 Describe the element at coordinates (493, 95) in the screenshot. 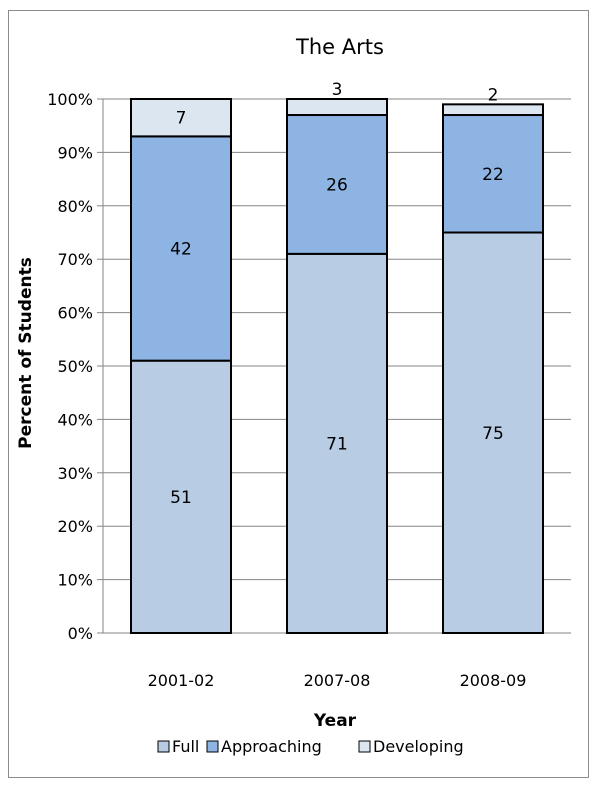

I see `data-label: 2` at that location.